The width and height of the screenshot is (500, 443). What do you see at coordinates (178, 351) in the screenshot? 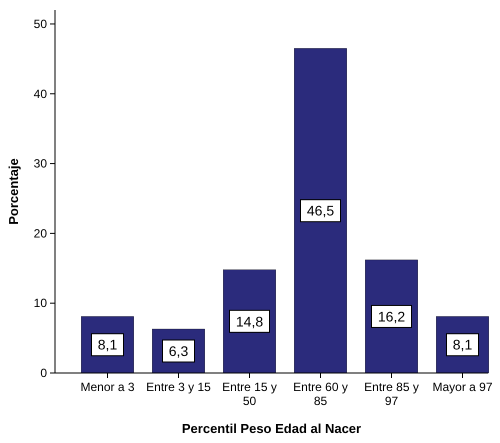
I see `data-label: 6,3` at bounding box center [178, 351].